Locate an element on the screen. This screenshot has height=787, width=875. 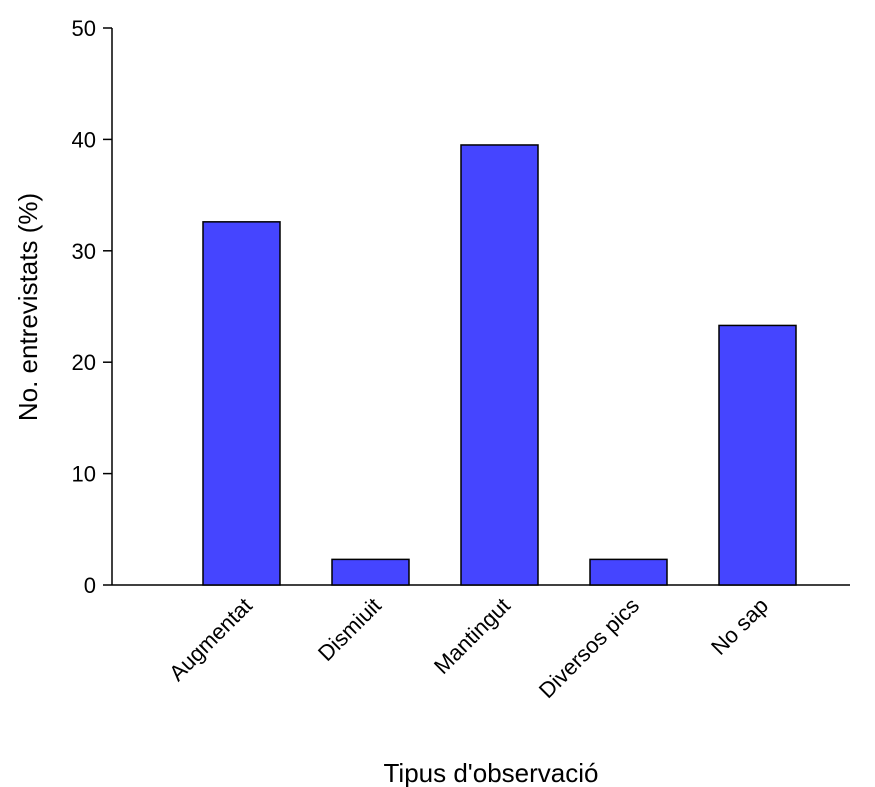
y-tick-label: 20 is located at coordinates (84, 362).